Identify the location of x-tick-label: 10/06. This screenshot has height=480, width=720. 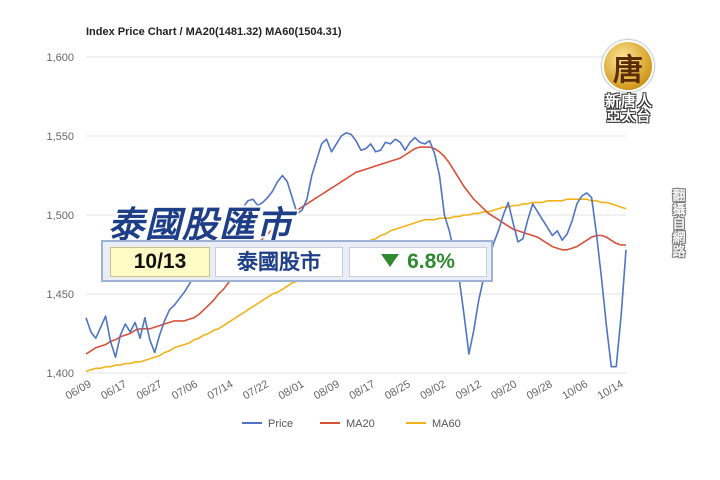
(575, 390).